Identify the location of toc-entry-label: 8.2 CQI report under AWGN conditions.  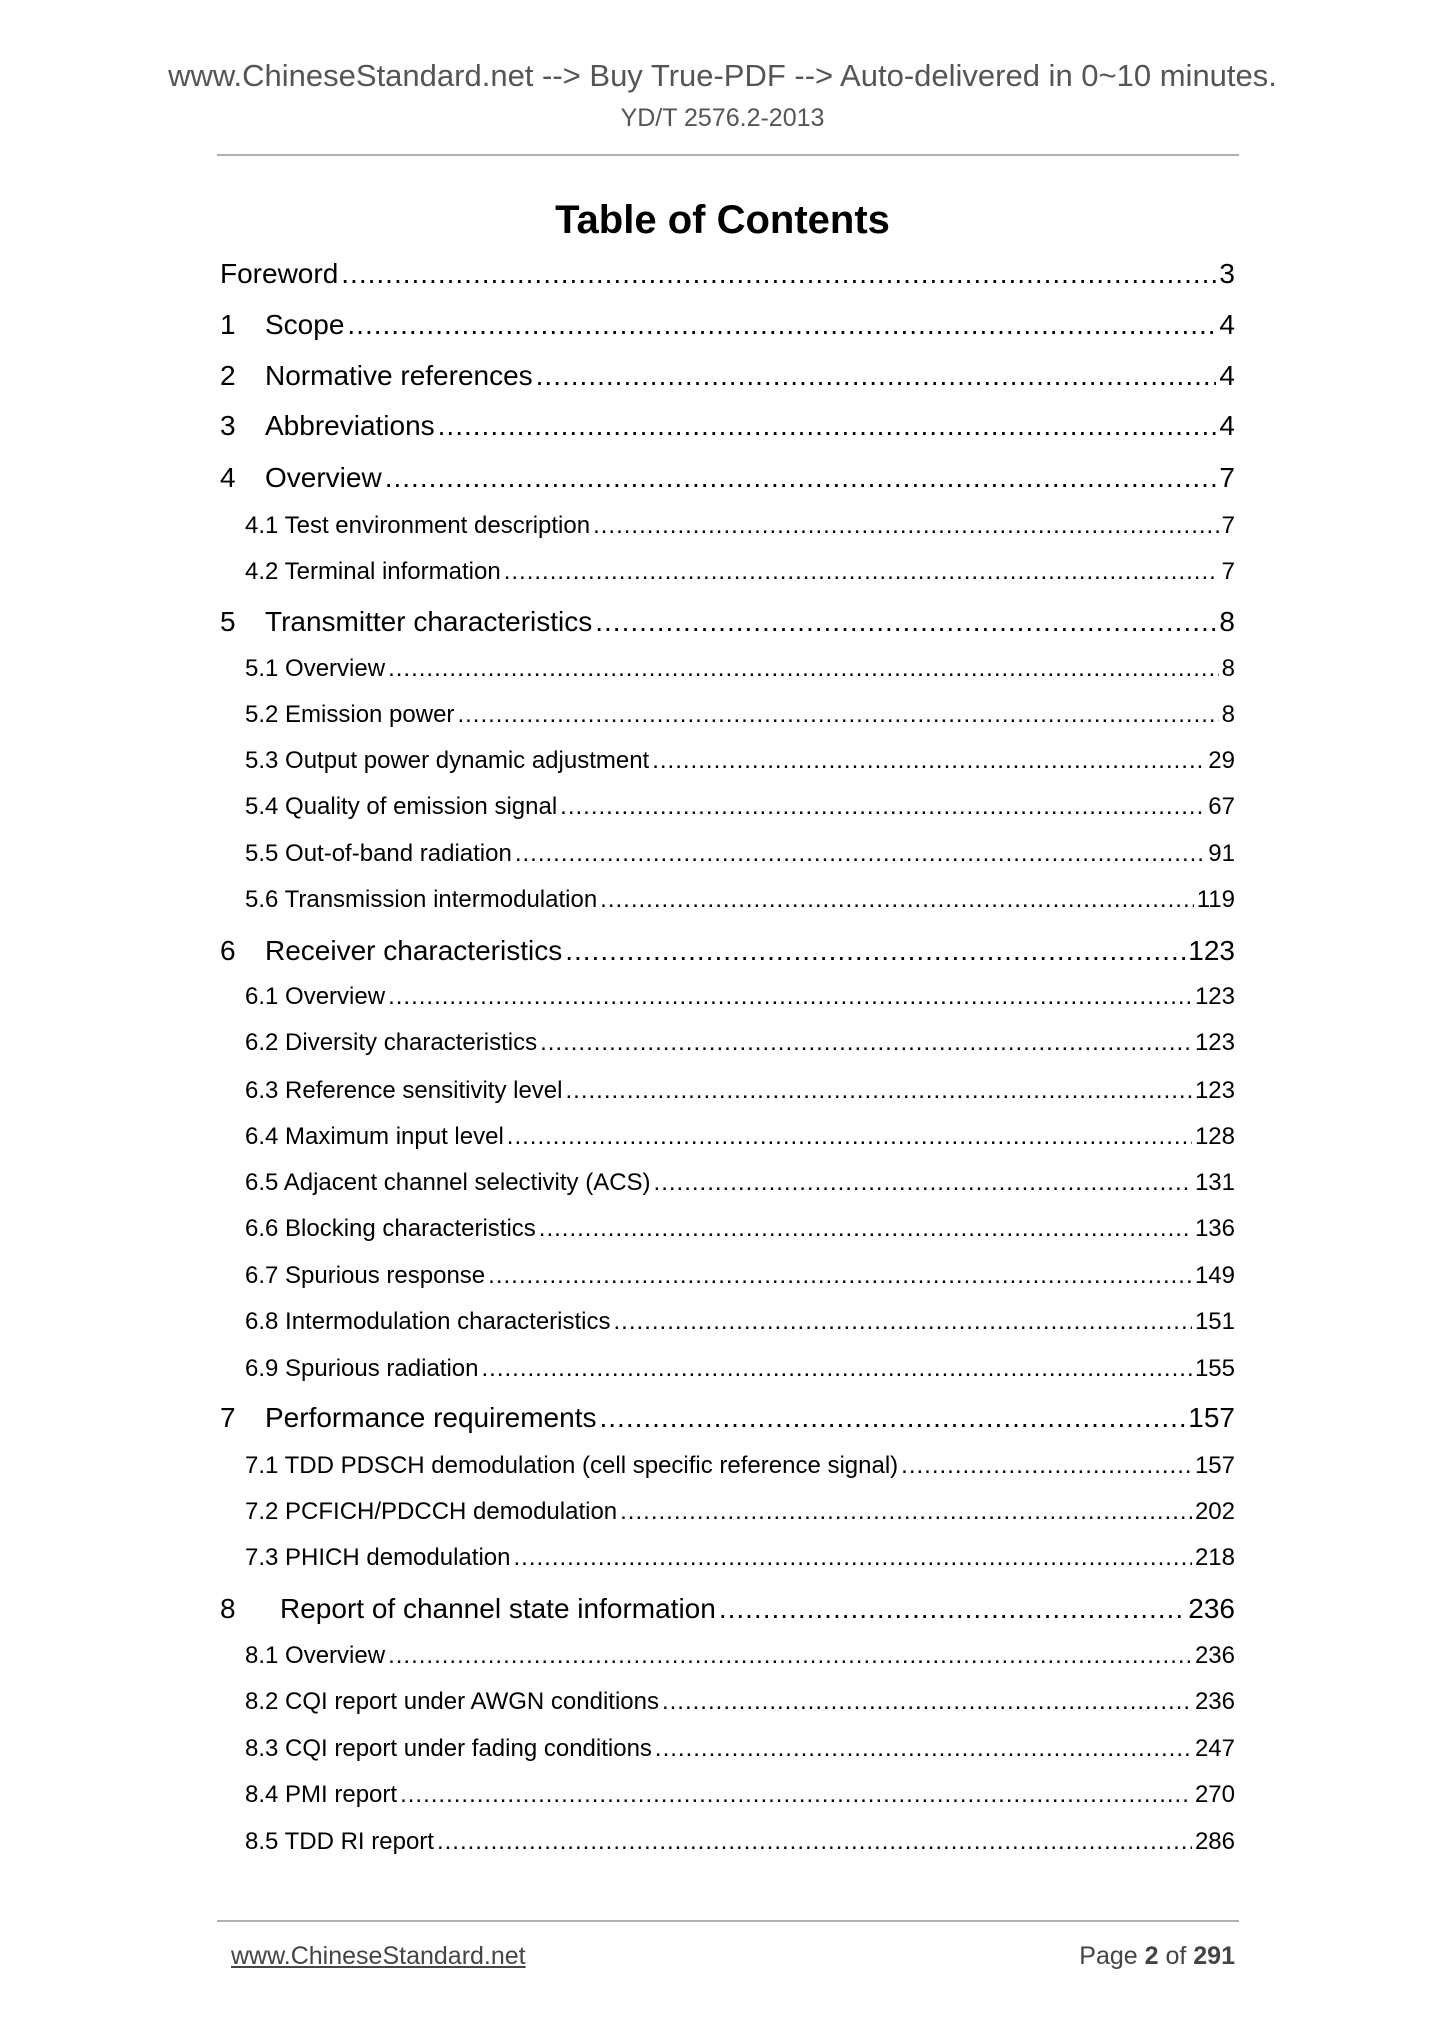
(452, 1701).